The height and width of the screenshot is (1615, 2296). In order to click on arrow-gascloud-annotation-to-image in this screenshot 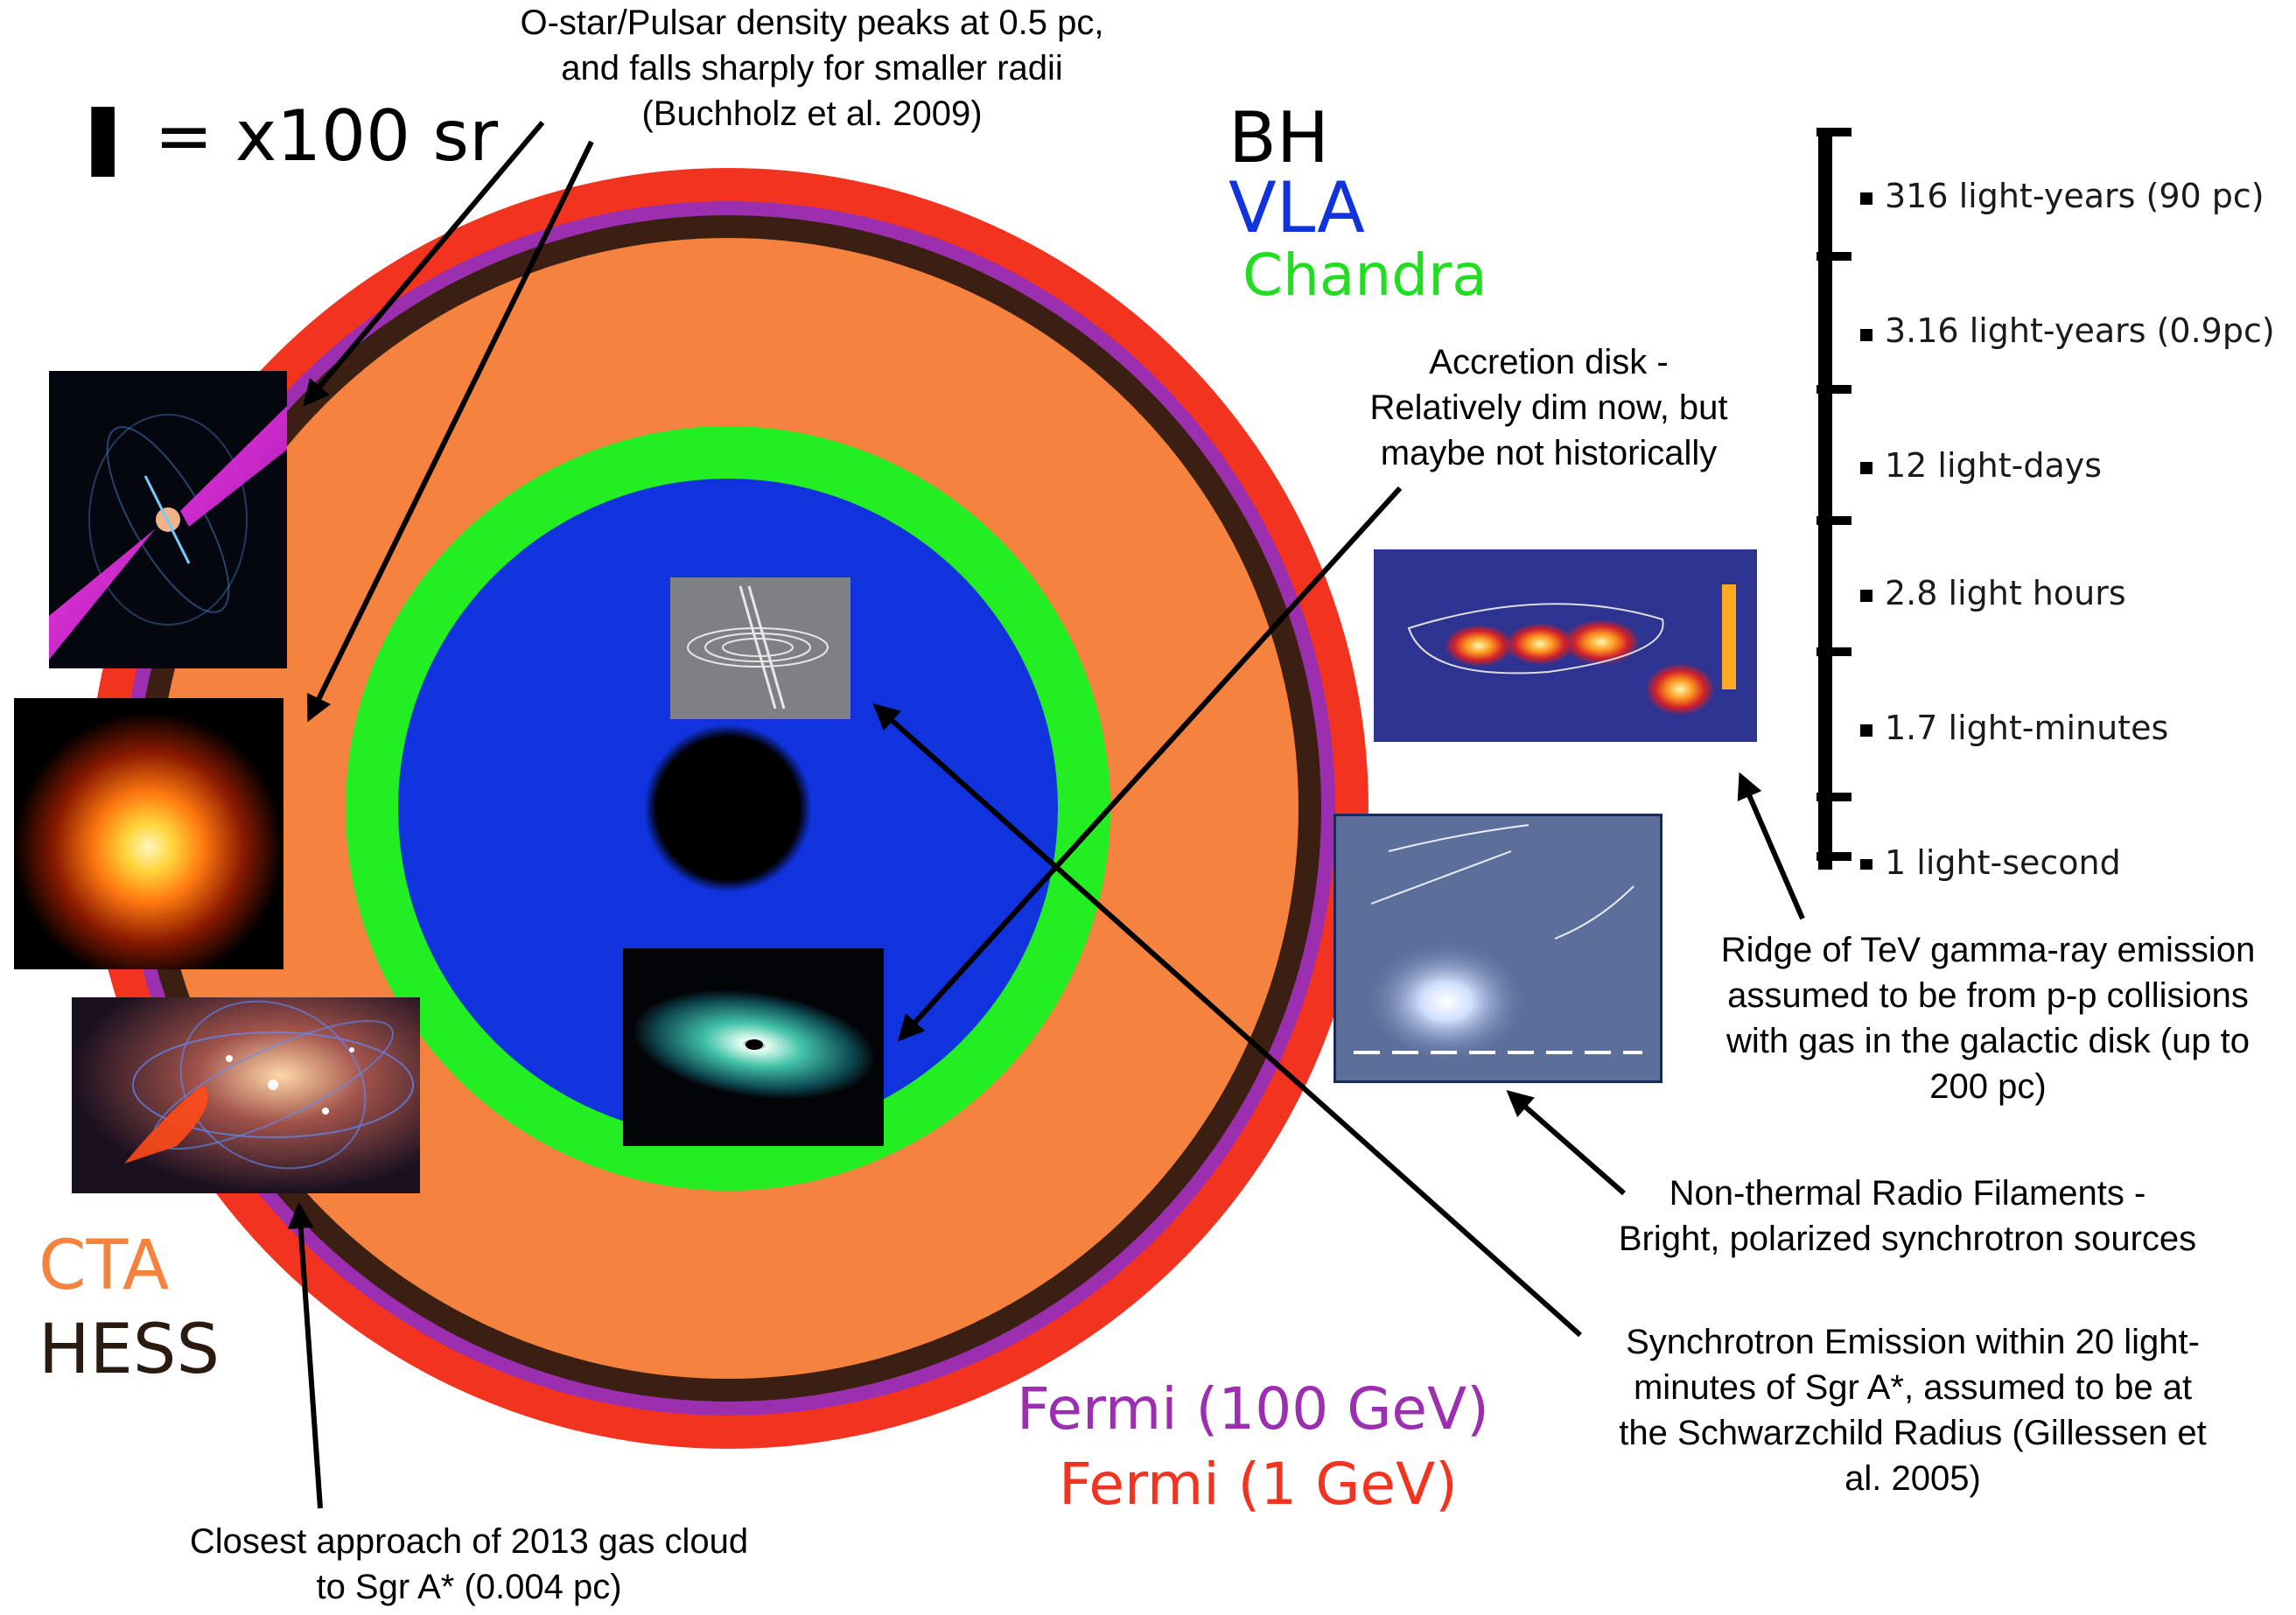, I will do `click(305, 1356)`.